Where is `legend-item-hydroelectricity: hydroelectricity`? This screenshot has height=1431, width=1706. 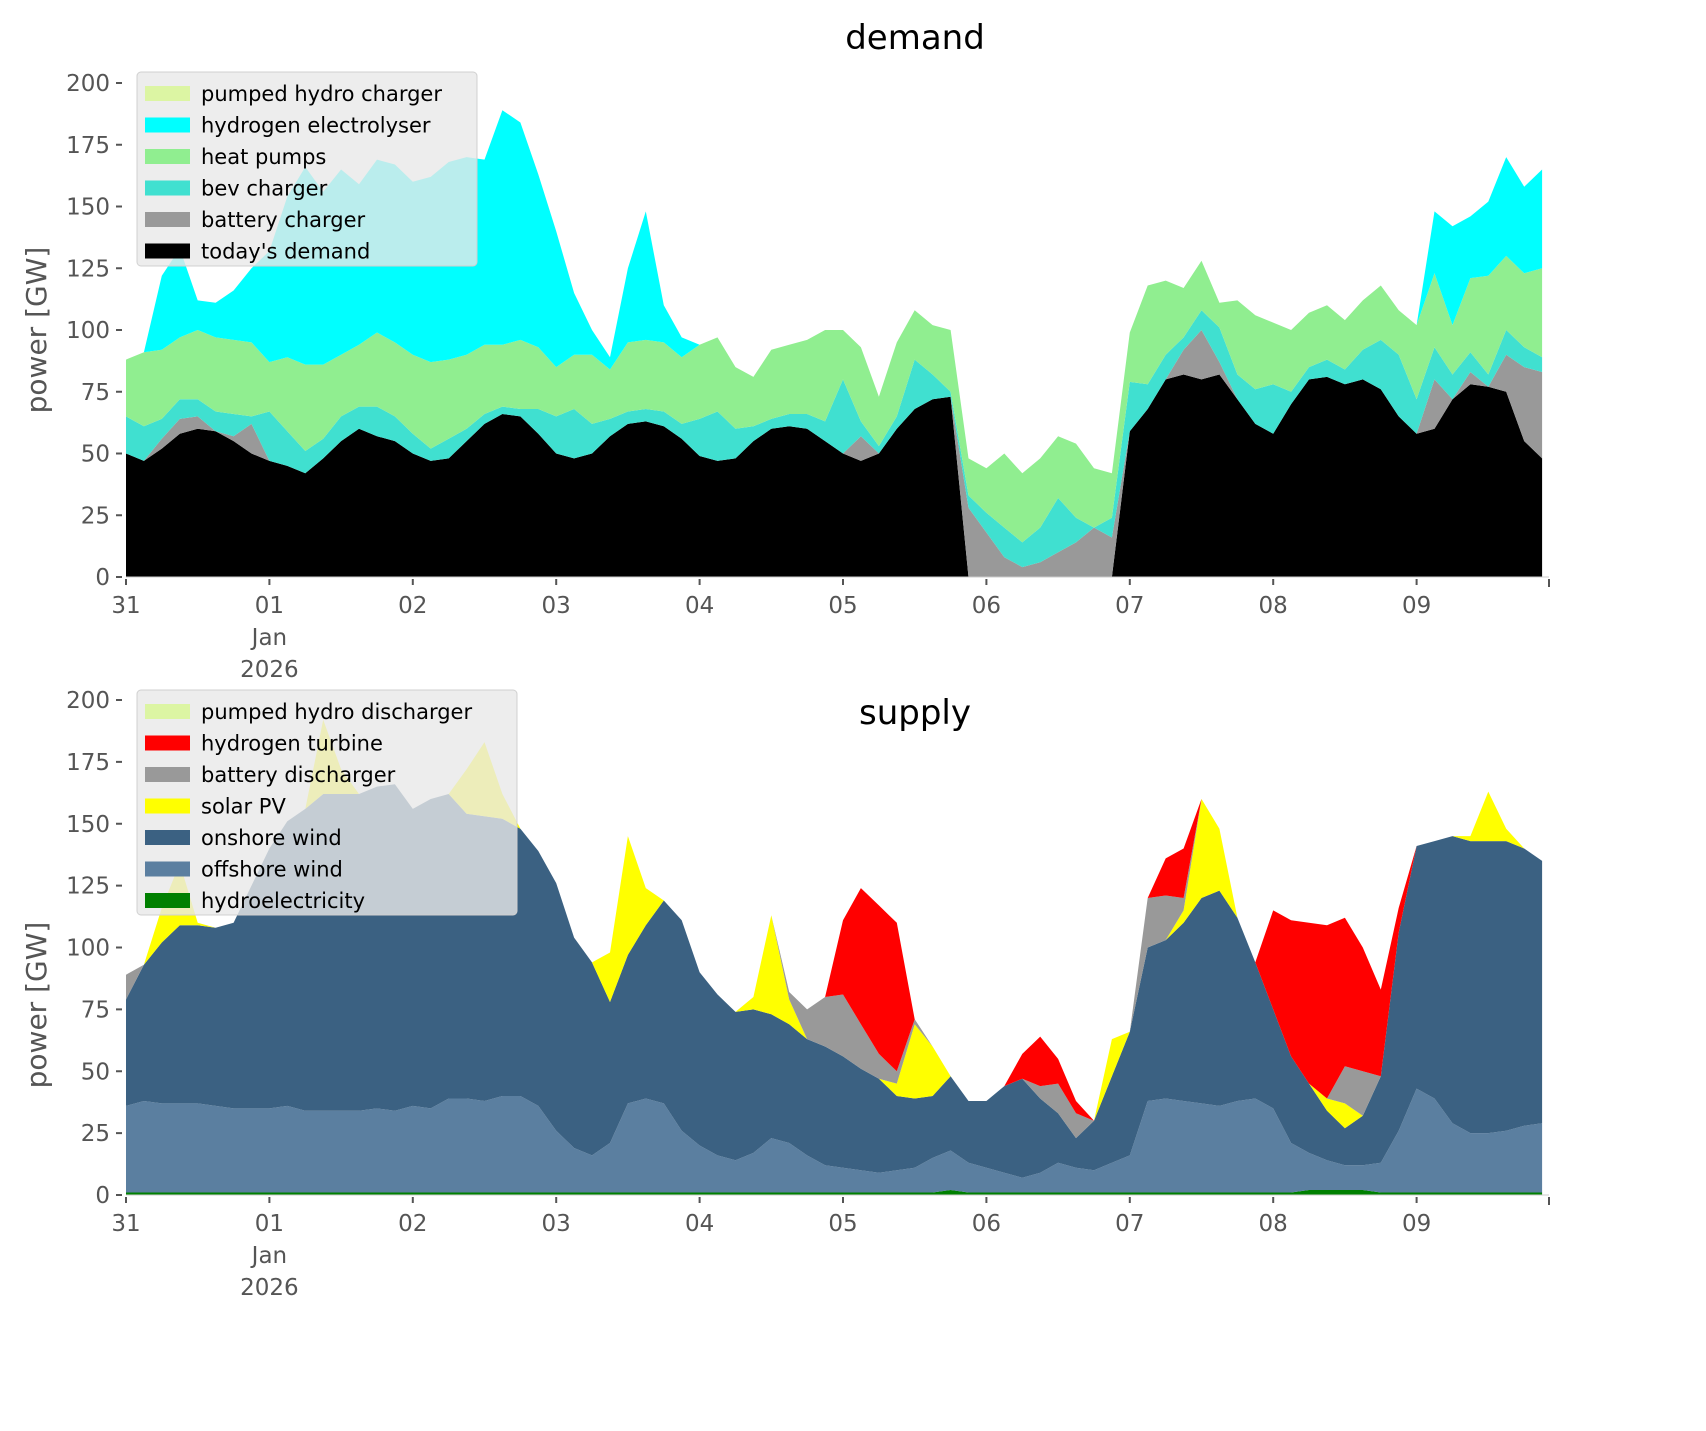
legend-item-hydroelectricity: hydroelectricity is located at coordinates (255, 901).